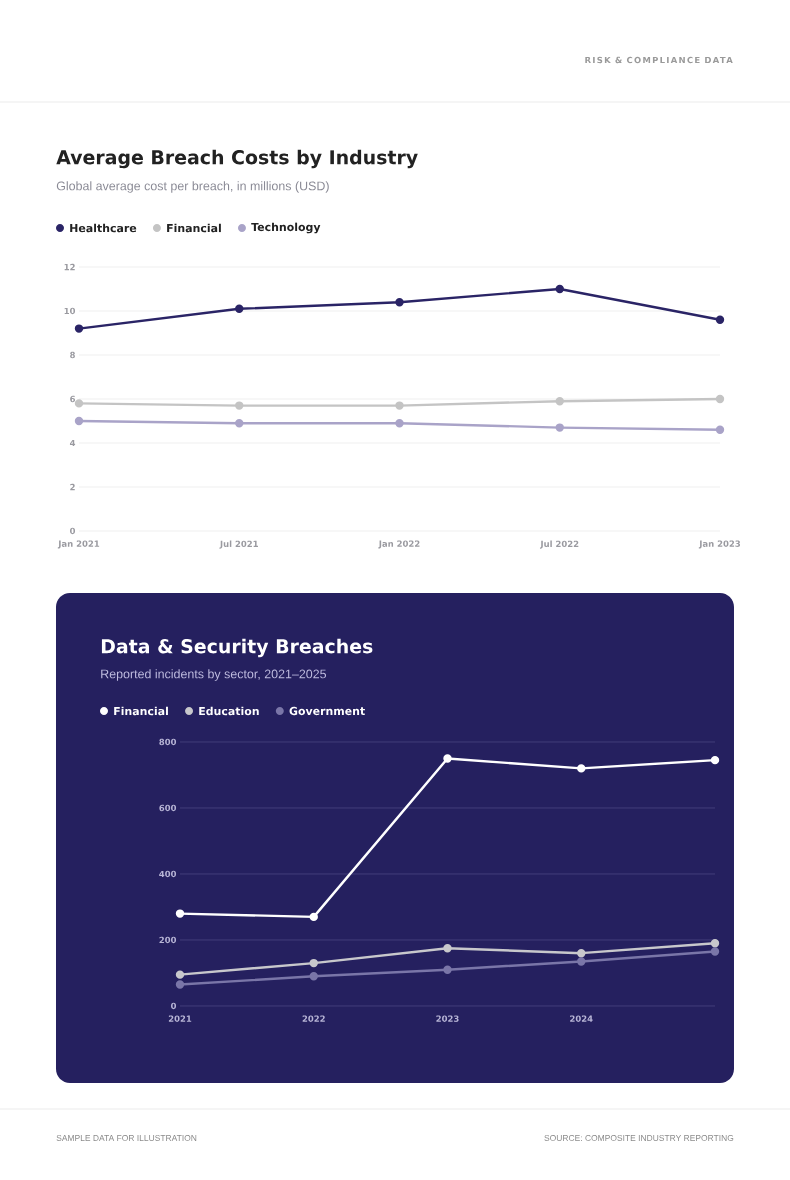 This screenshot has height=1180, width=790. Describe the element at coordinates (72, 443) in the screenshot. I see `y-tick-label: 4` at that location.